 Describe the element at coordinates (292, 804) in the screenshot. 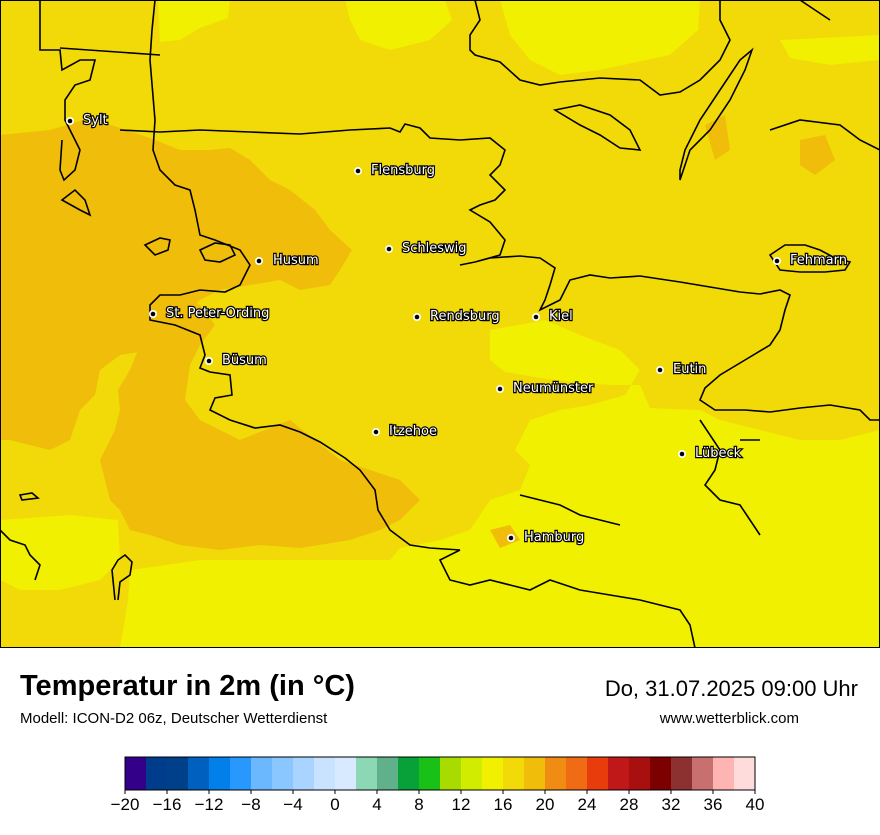

I see `legend-tick-label: −4` at that location.